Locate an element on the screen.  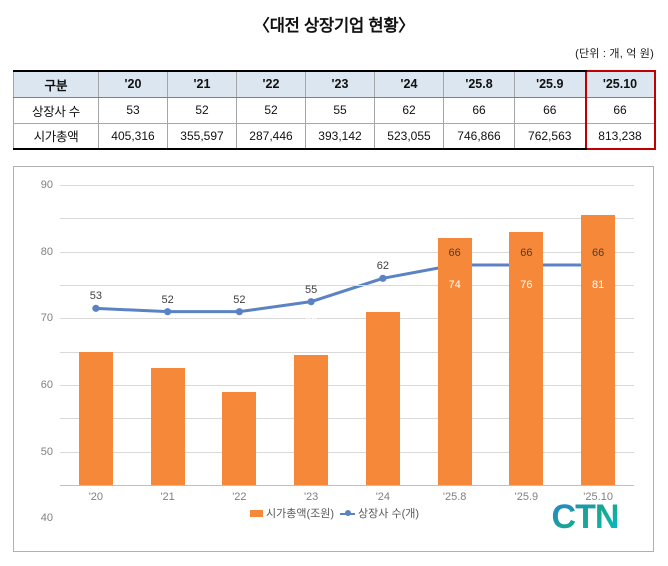
x-axis-tick-'23: '23 is located at coordinates (311, 497).